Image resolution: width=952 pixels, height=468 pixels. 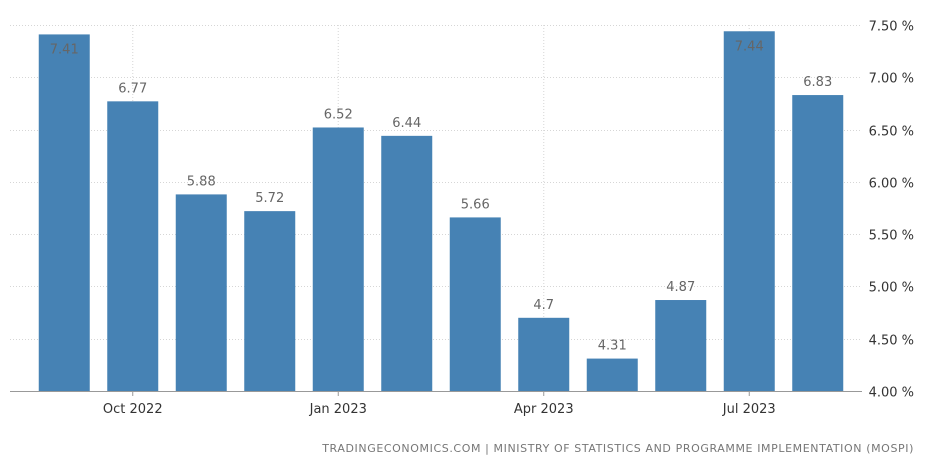 What do you see at coordinates (64, 49) in the screenshot?
I see `data-label: 7.41` at bounding box center [64, 49].